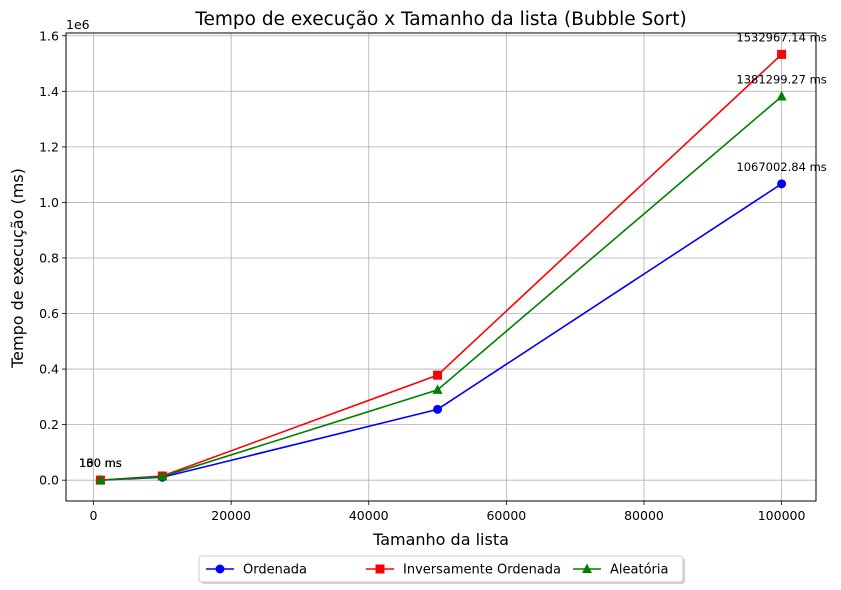 The height and width of the screenshot is (590, 841). I want to click on y-tick-label: 0.4, so click(49, 369).